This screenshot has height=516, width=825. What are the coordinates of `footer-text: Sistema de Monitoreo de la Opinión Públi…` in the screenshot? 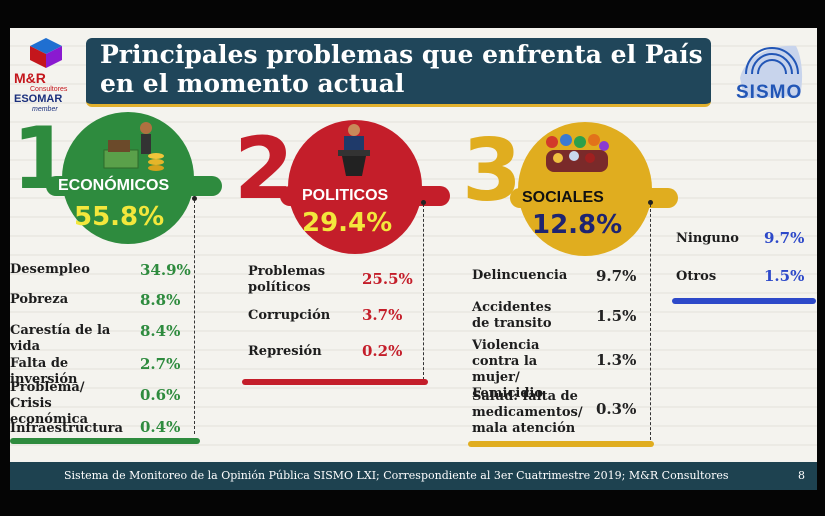 It's located at (396, 475).